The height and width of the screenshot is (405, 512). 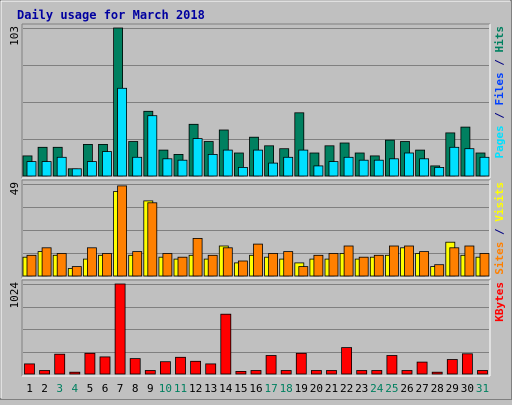 What do you see at coordinates (135, 388) in the screenshot?
I see `x-tick-label: 8` at bounding box center [135, 388].